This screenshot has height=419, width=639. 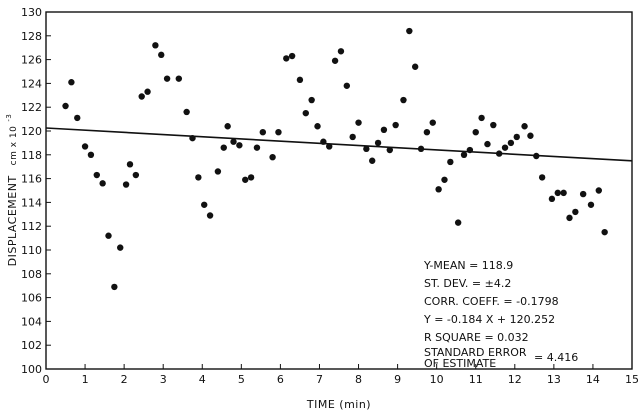 What do you see at coordinates (31, 36) in the screenshot?
I see `y-tick-label: 128` at bounding box center [31, 36].